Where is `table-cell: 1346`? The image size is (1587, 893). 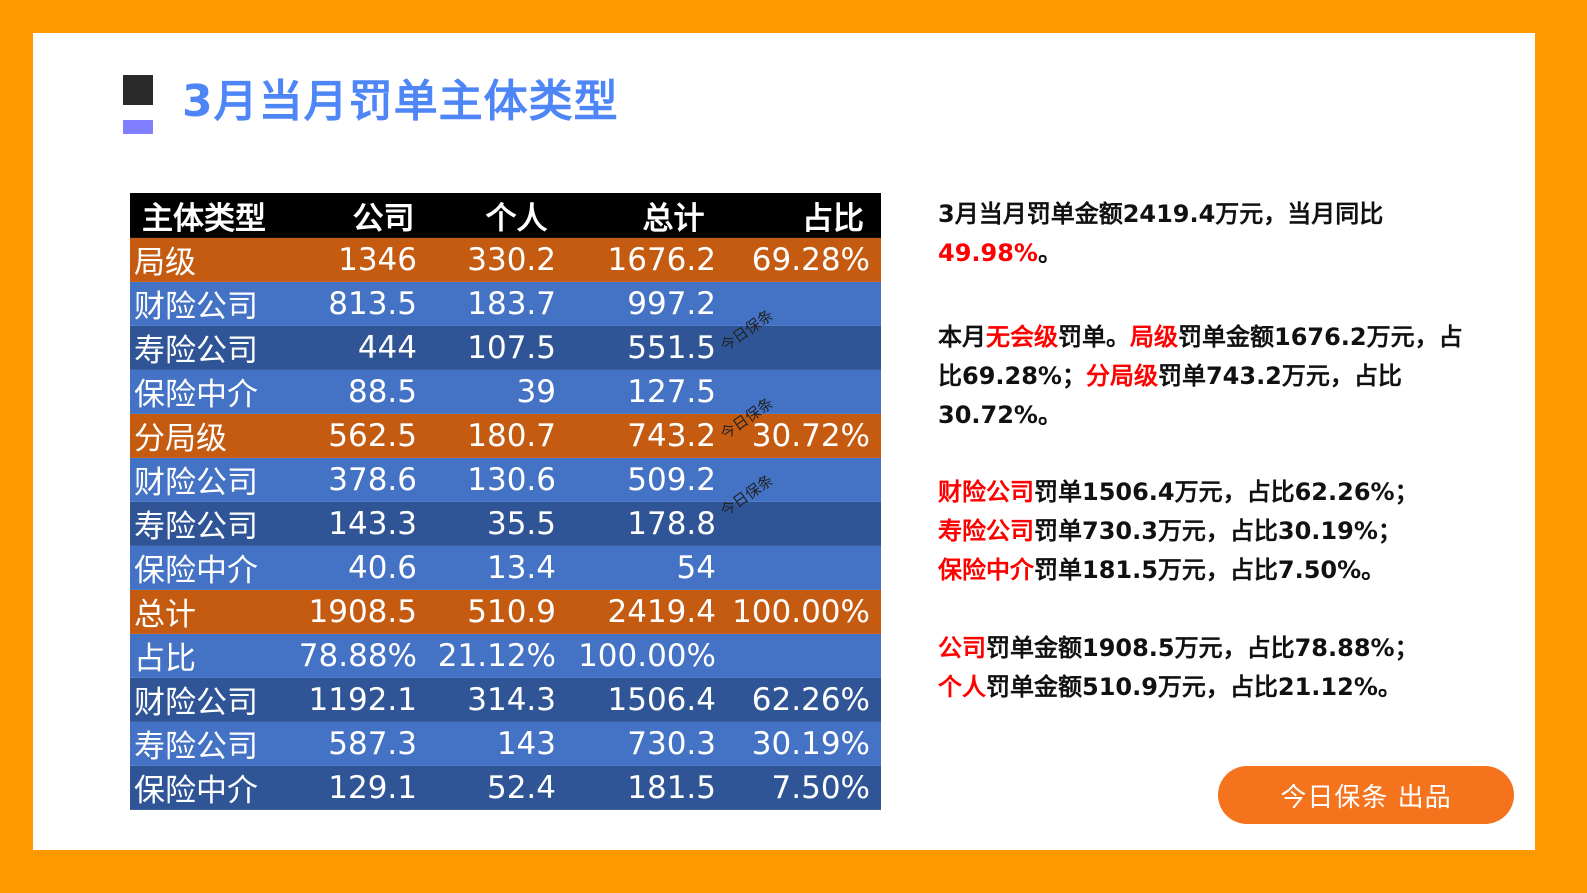 table-cell: 1346 is located at coordinates (377, 259).